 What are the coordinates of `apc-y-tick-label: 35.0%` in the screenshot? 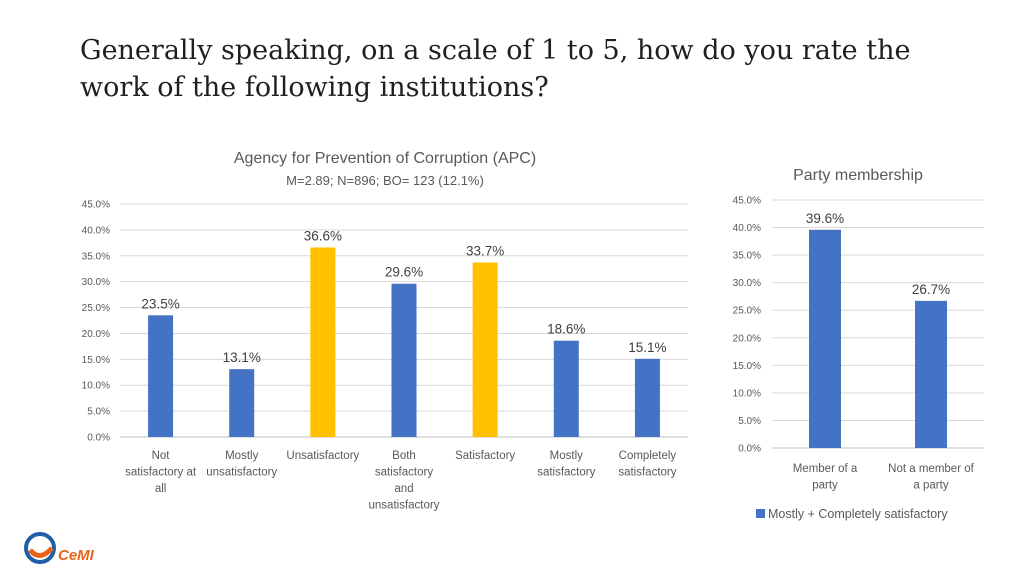 It's located at (96, 256).